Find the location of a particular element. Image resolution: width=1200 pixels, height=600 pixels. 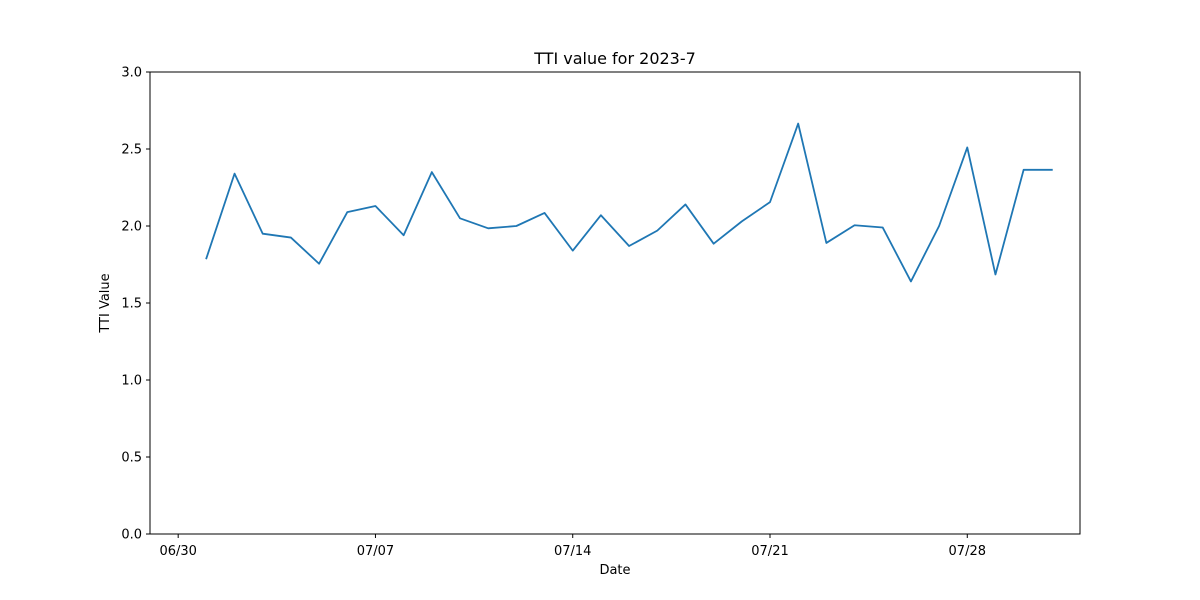

y-tick-label: 0.0 is located at coordinates (131, 535).